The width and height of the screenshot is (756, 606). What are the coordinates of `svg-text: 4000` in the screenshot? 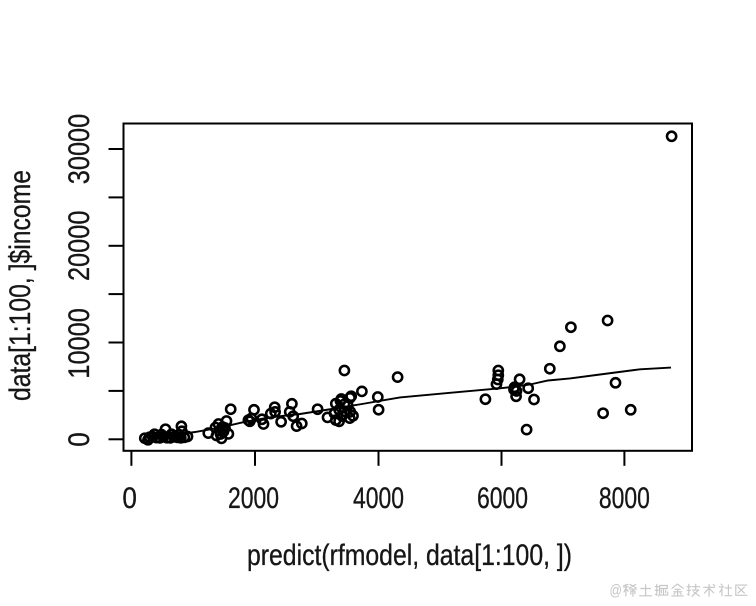 It's located at (378, 498).